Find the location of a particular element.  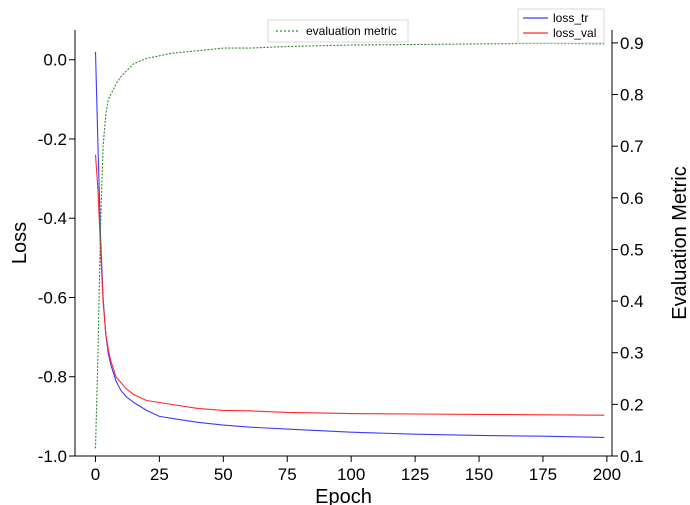

x-axis-ticks: 0 25 50 75 100 125 150 175 200 is located at coordinates (356, 470).